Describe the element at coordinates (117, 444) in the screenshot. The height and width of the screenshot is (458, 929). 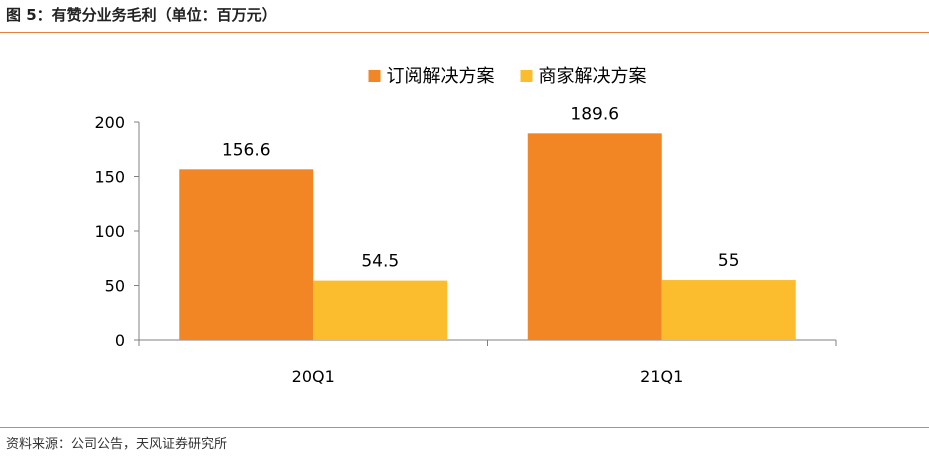
I see `source-note: 资料来源：公司公告，天风证券研究所` at that location.